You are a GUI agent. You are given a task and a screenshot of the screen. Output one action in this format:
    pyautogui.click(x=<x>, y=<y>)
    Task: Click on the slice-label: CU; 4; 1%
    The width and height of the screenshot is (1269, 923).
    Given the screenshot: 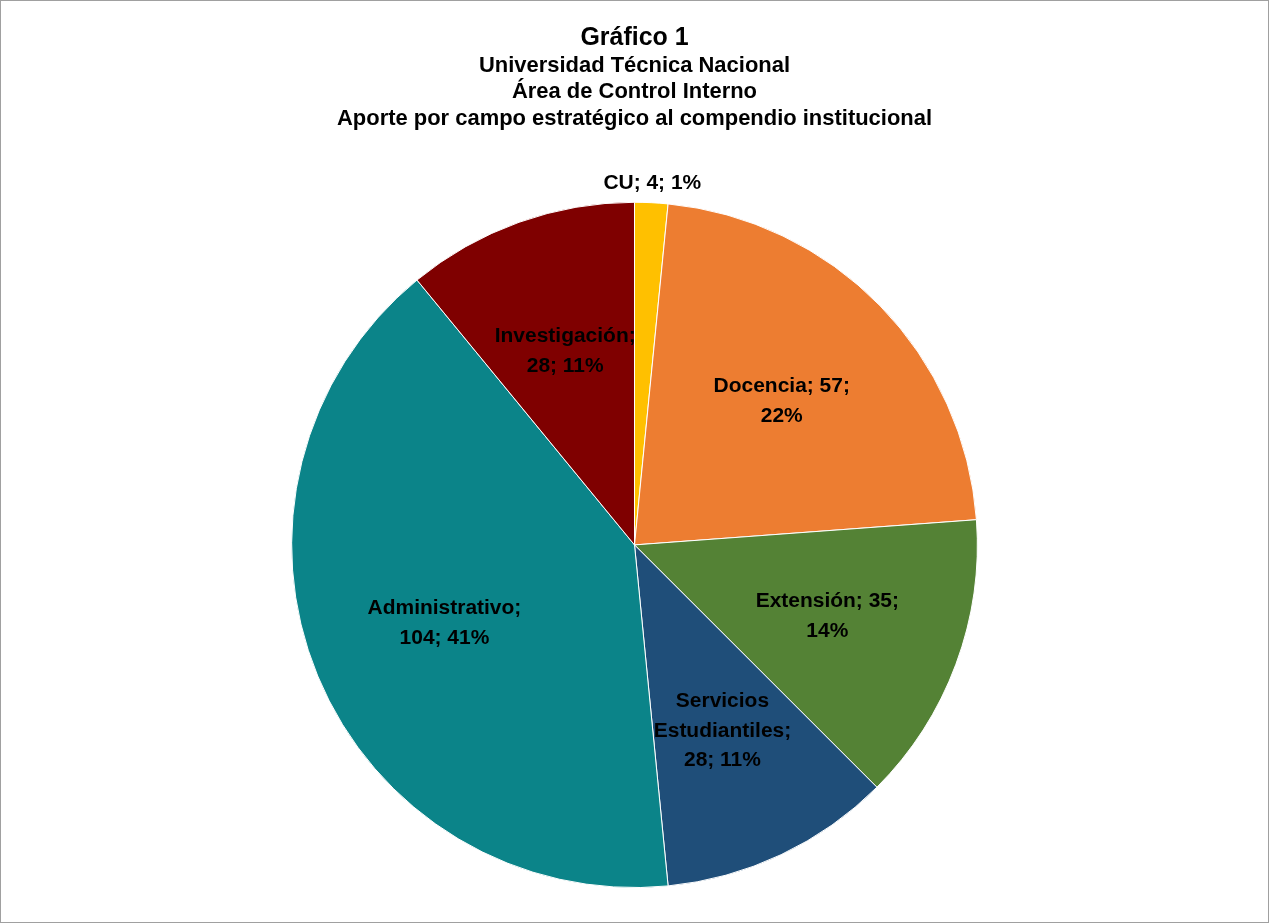 What is the action you would take?
    pyautogui.click(x=652, y=181)
    